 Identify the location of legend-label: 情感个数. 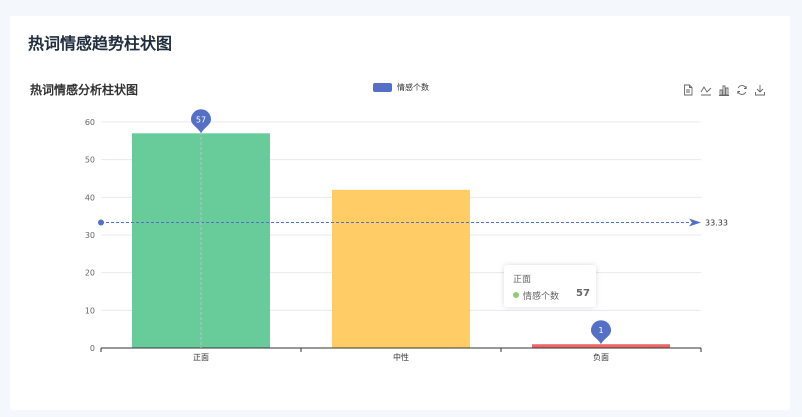
(413, 87).